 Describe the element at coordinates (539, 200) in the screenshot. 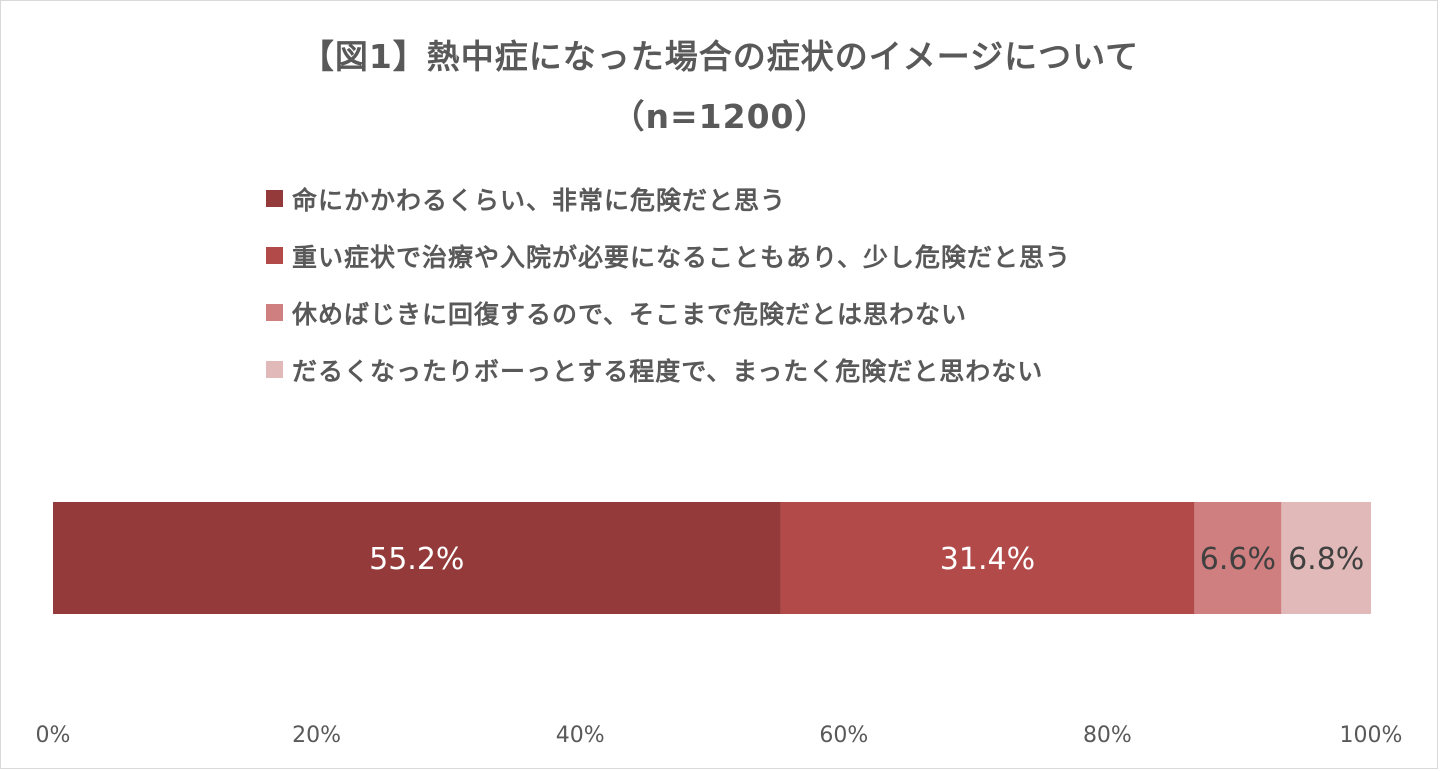

I see `legend-label-1: 命にかかわるくらい、非常に危険だと思う` at that location.